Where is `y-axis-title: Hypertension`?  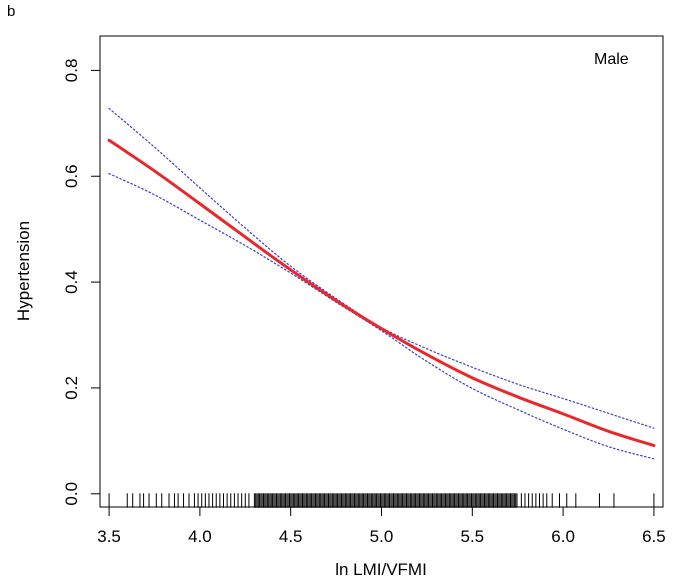 y-axis-title: Hypertension is located at coordinates (23, 271).